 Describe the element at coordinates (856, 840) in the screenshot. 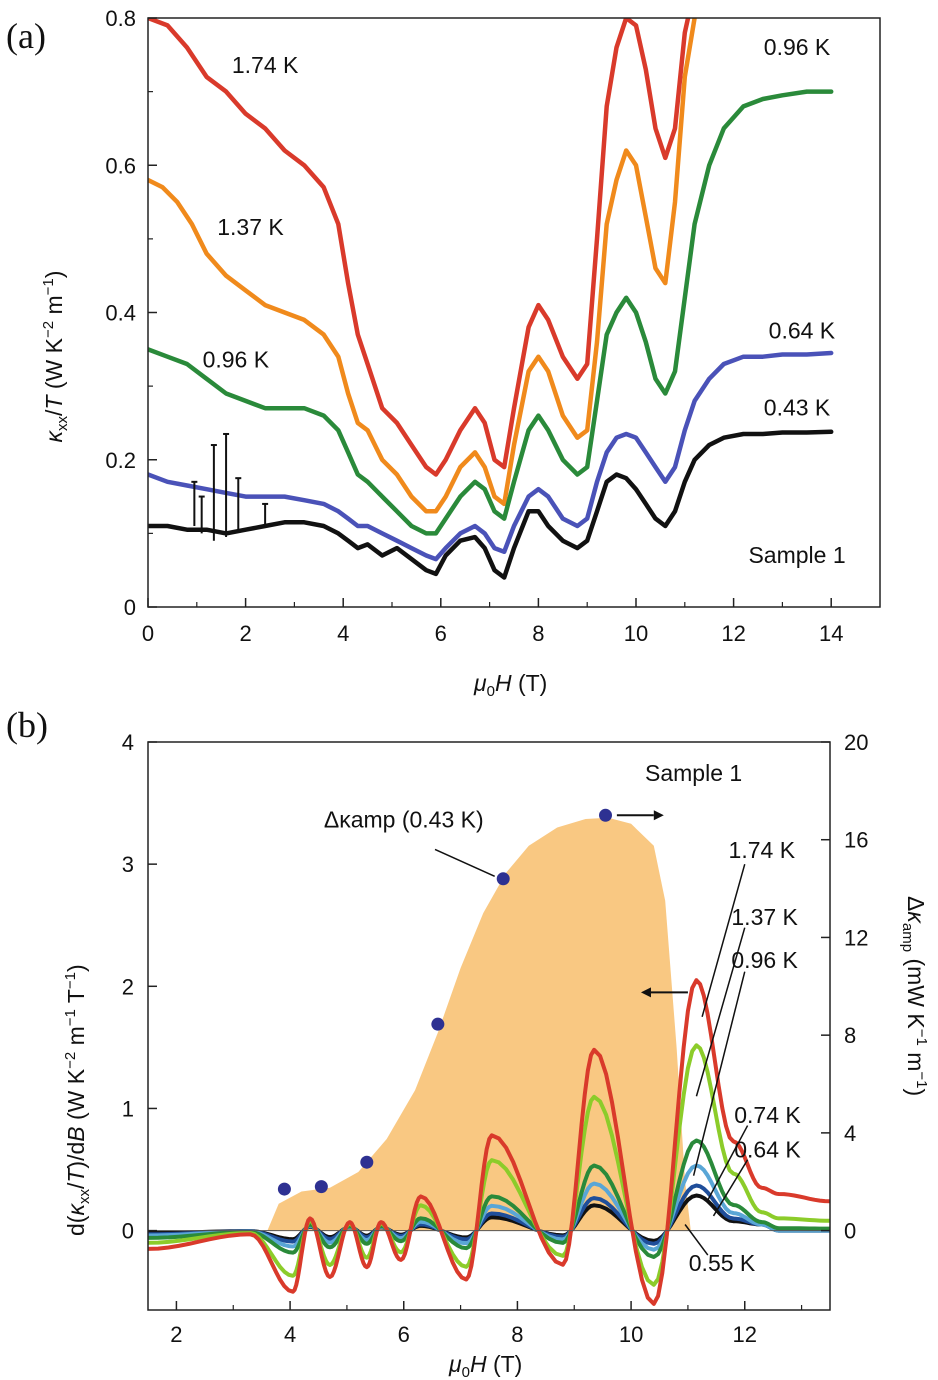

I see `panel-b-y2-tick-label: 16` at that location.